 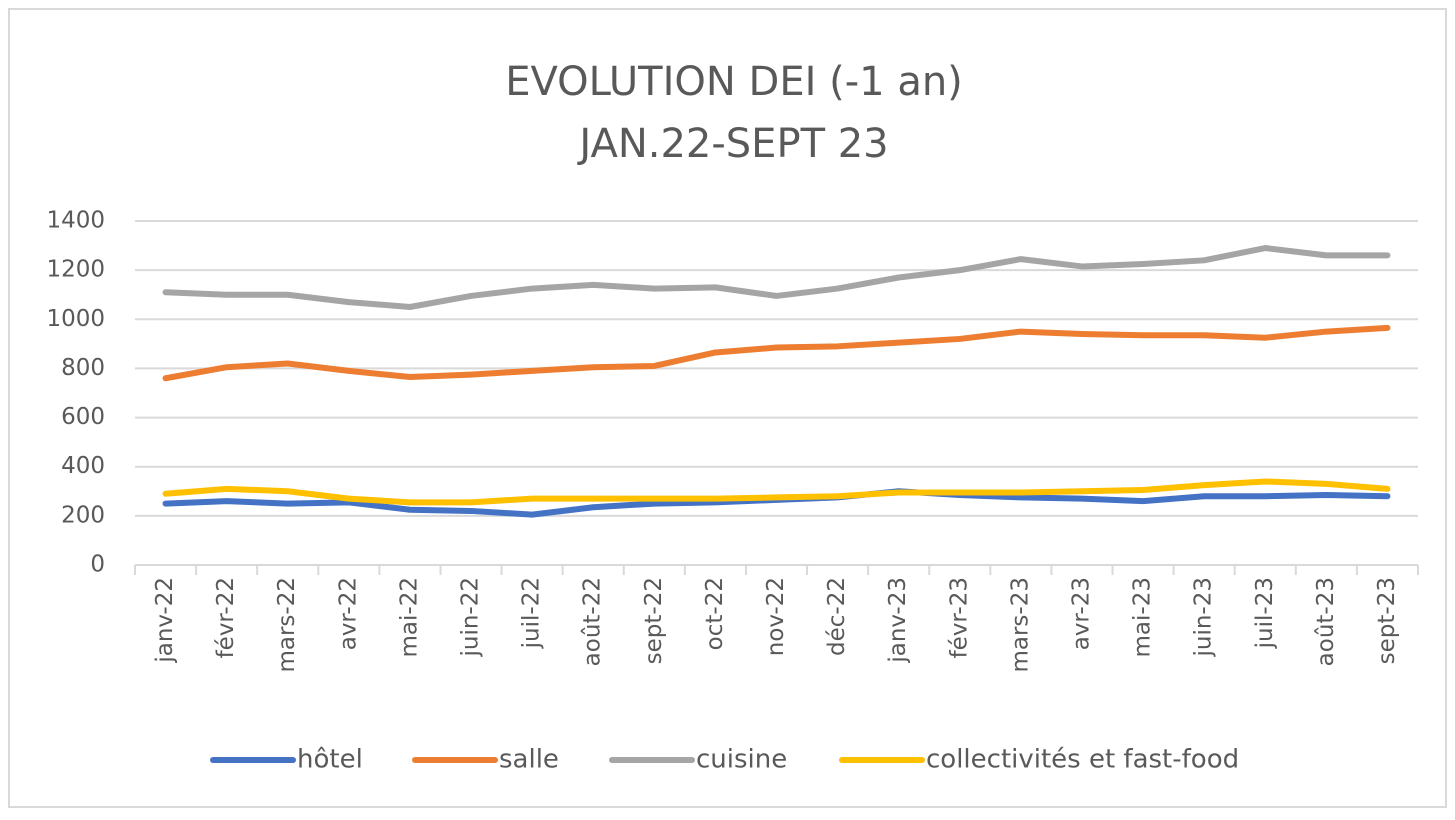 I want to click on x-tick-label: juin-22, so click(x=471, y=617).